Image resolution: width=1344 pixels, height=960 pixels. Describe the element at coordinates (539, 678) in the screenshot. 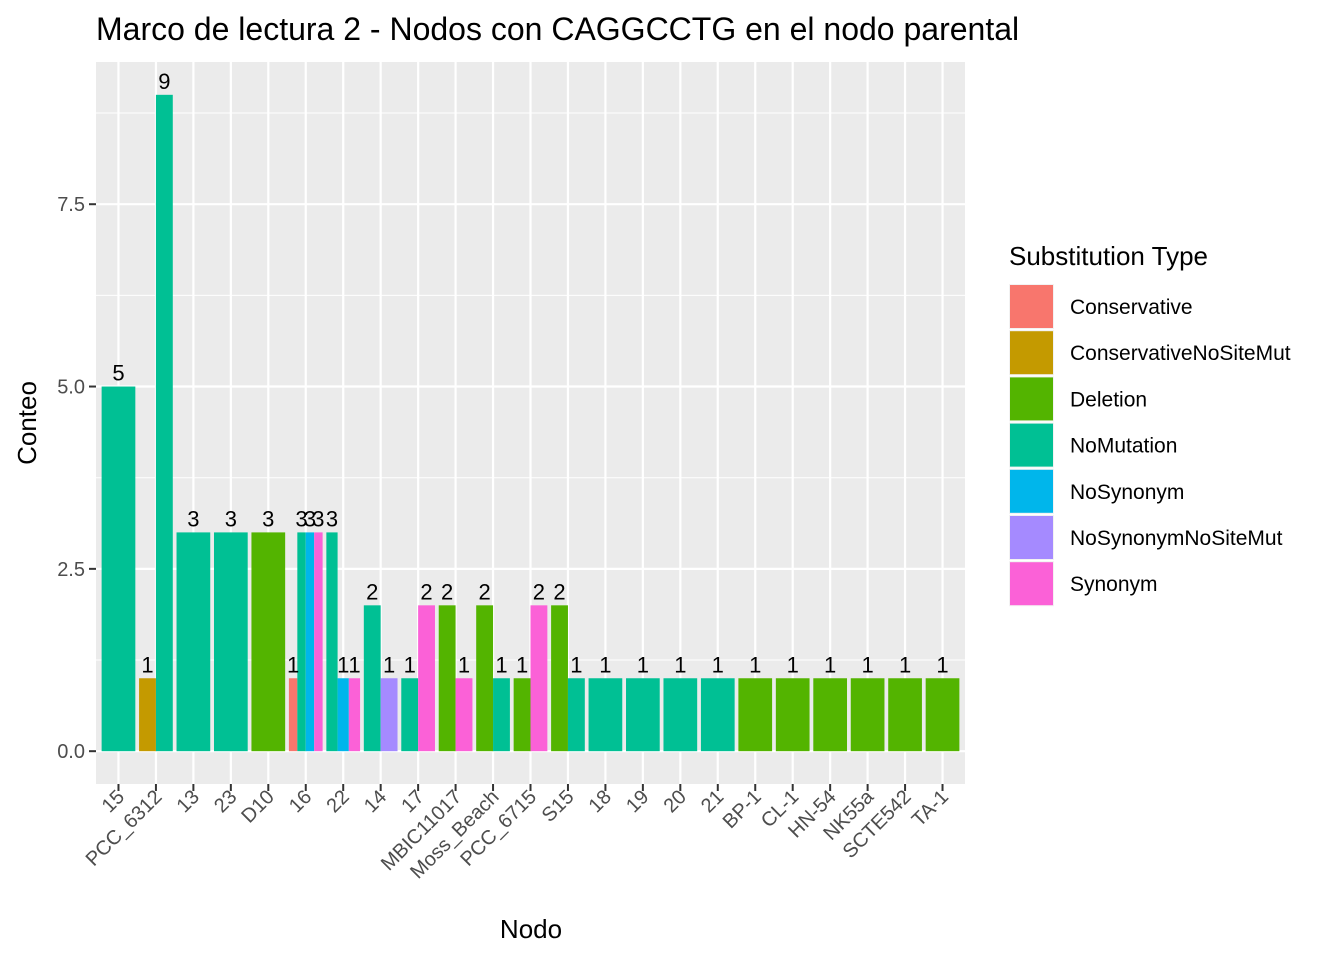

I see `bar-PCC_6715-Synonym` at that location.